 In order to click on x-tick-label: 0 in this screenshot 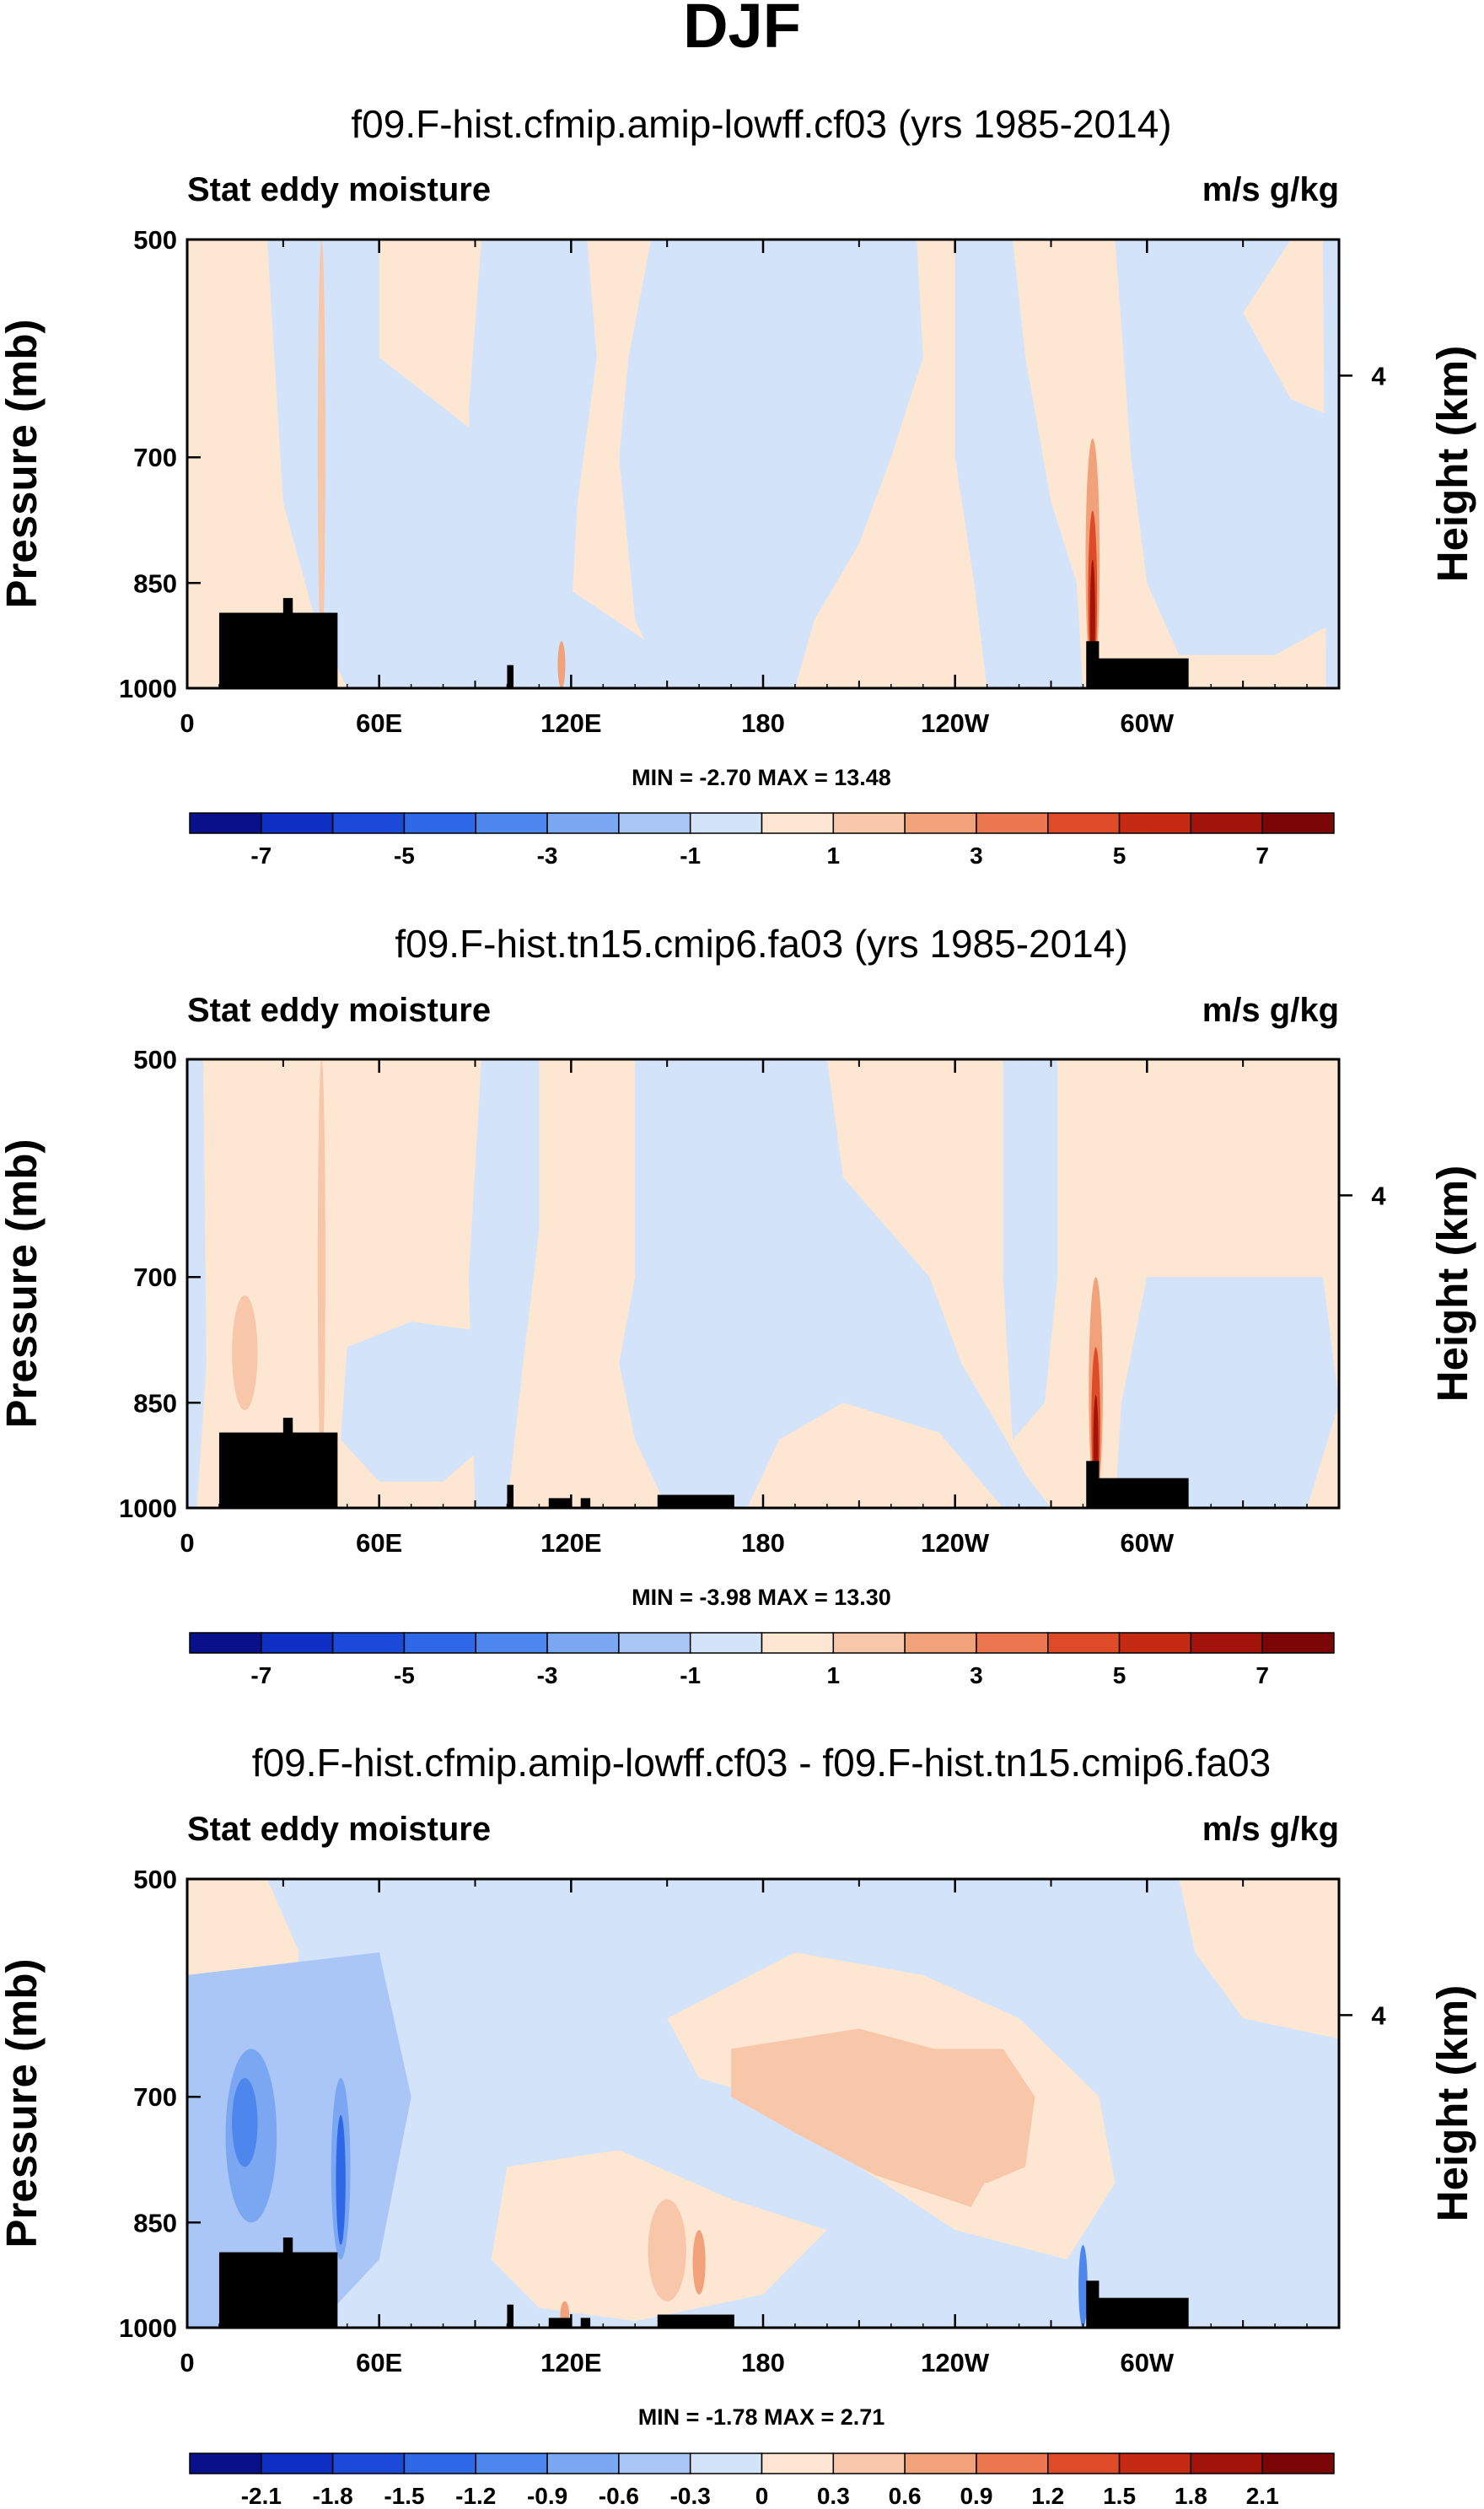, I will do `click(187, 1543)`.